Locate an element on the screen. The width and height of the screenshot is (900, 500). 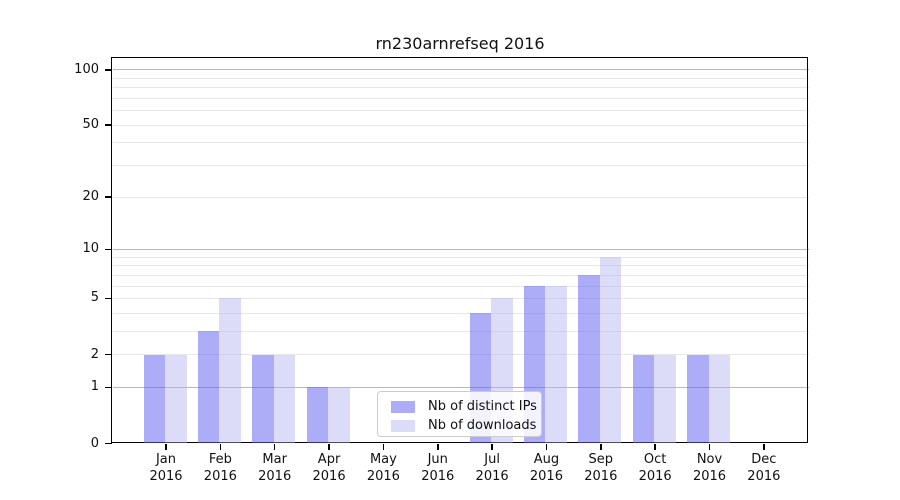
x-tick-label: Apr 2016 is located at coordinates (329, 468).